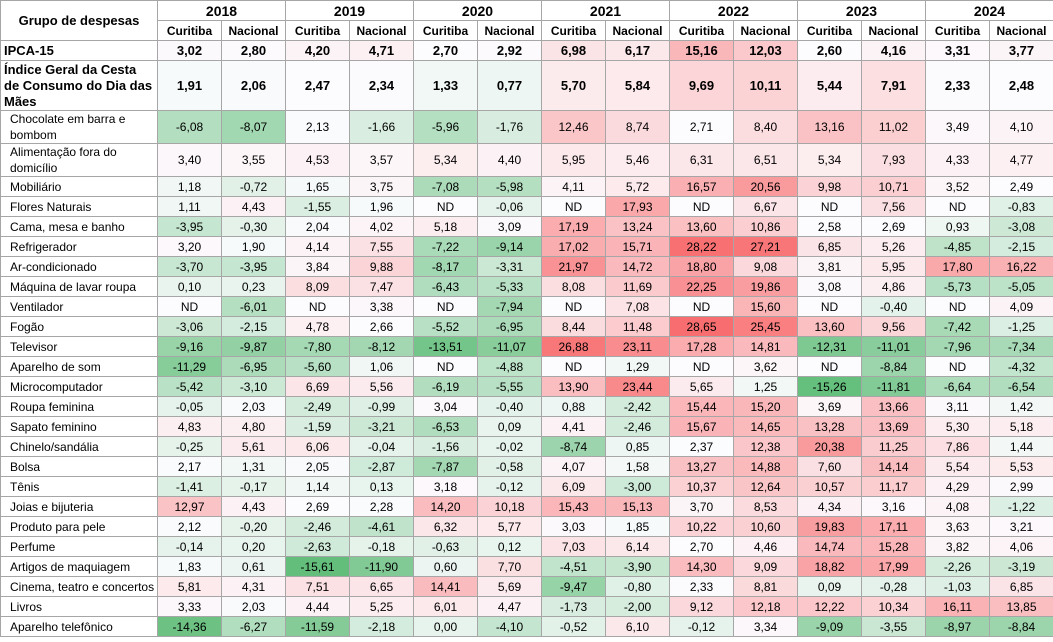 The image size is (1053, 642). I want to click on value-cell: 7,47, so click(381, 286).